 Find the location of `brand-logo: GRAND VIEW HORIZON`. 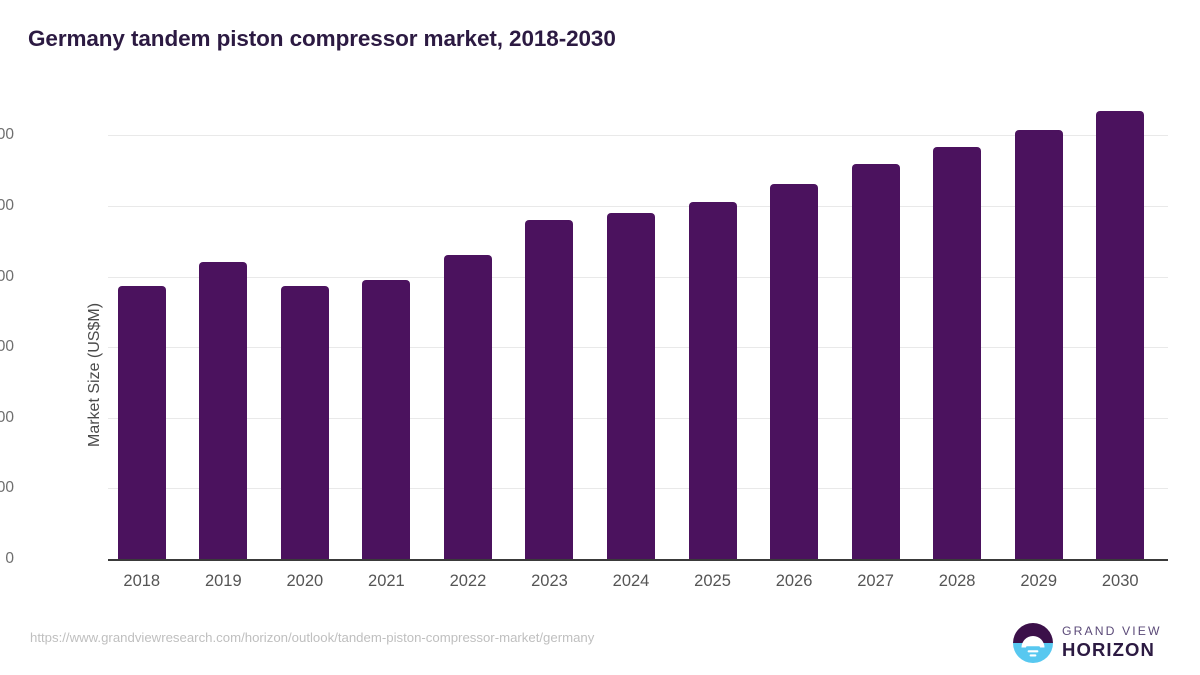

brand-logo: GRAND VIEW HORIZON is located at coordinates (1092, 643).